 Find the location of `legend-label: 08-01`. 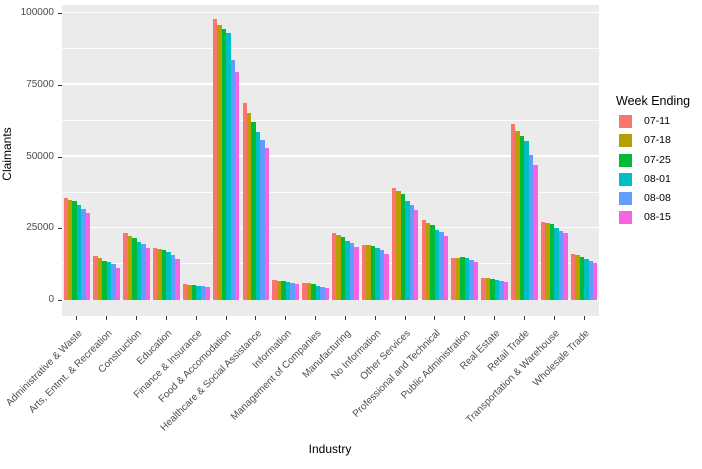

legend-label: 08-01 is located at coordinates (657, 178).